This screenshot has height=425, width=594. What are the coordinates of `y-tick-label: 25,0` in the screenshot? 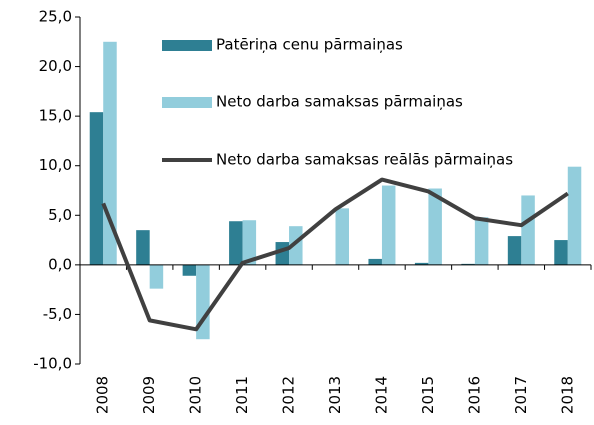 It's located at (55, 17).